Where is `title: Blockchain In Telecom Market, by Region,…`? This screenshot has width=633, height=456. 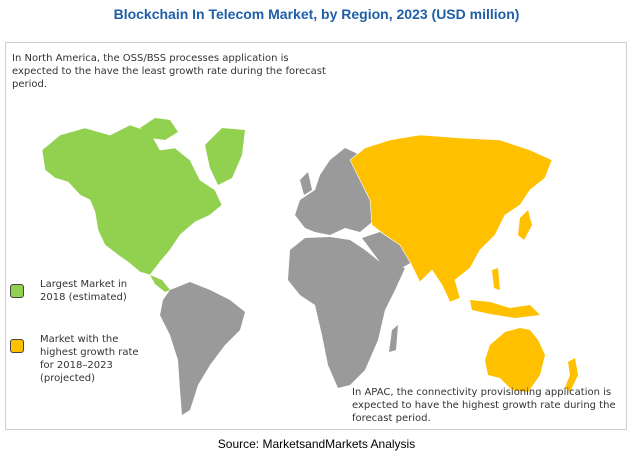 title: Blockchain In Telecom Market, by Region,… is located at coordinates (316, 14).